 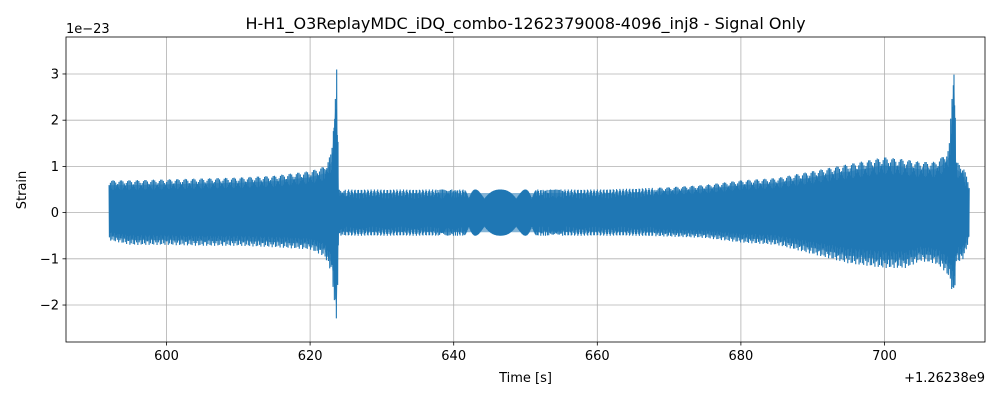 What do you see at coordinates (525, 378) in the screenshot?
I see `x-axis-label: Time [s]` at bounding box center [525, 378].